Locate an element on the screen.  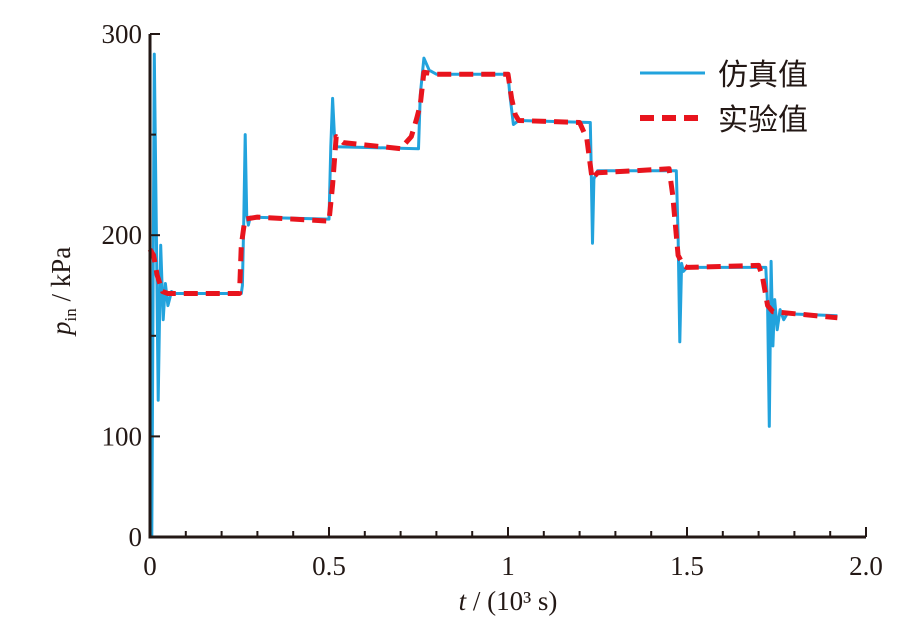
x-tick-label: 0.5 is located at coordinates (329, 566).